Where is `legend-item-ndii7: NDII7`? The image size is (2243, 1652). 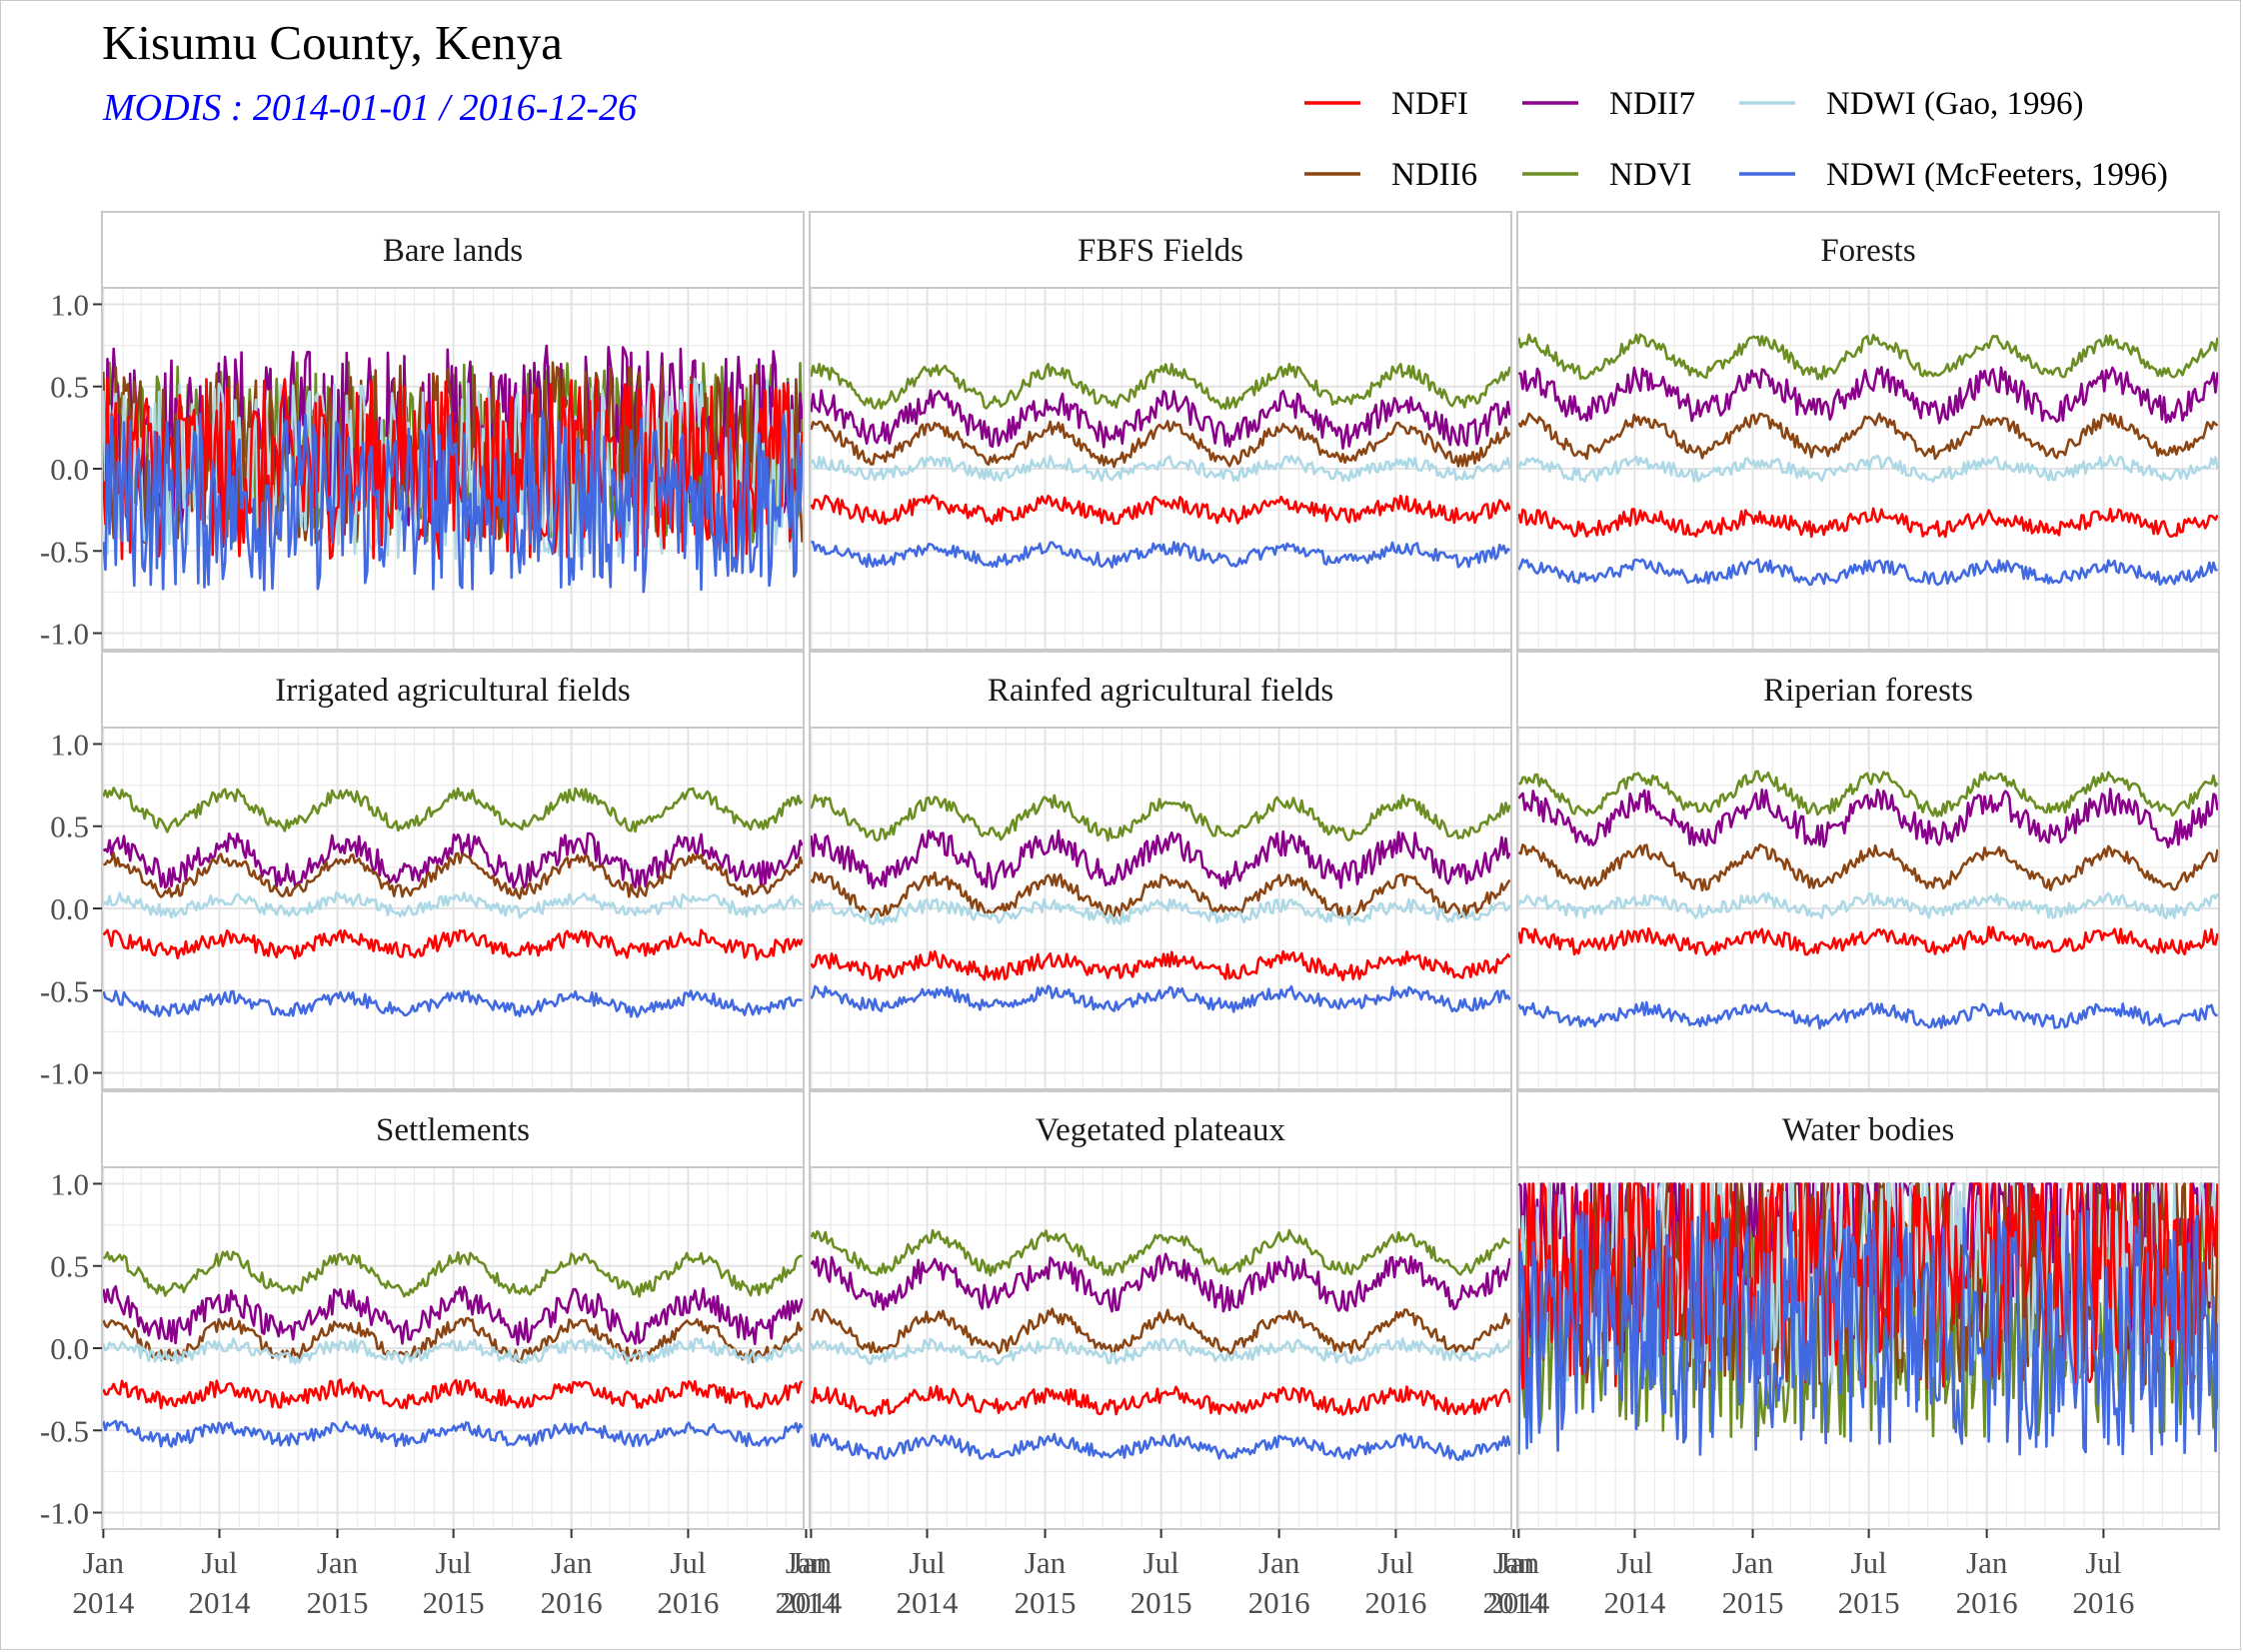
legend-item-ndii7: NDII7 is located at coordinates (1608, 104).